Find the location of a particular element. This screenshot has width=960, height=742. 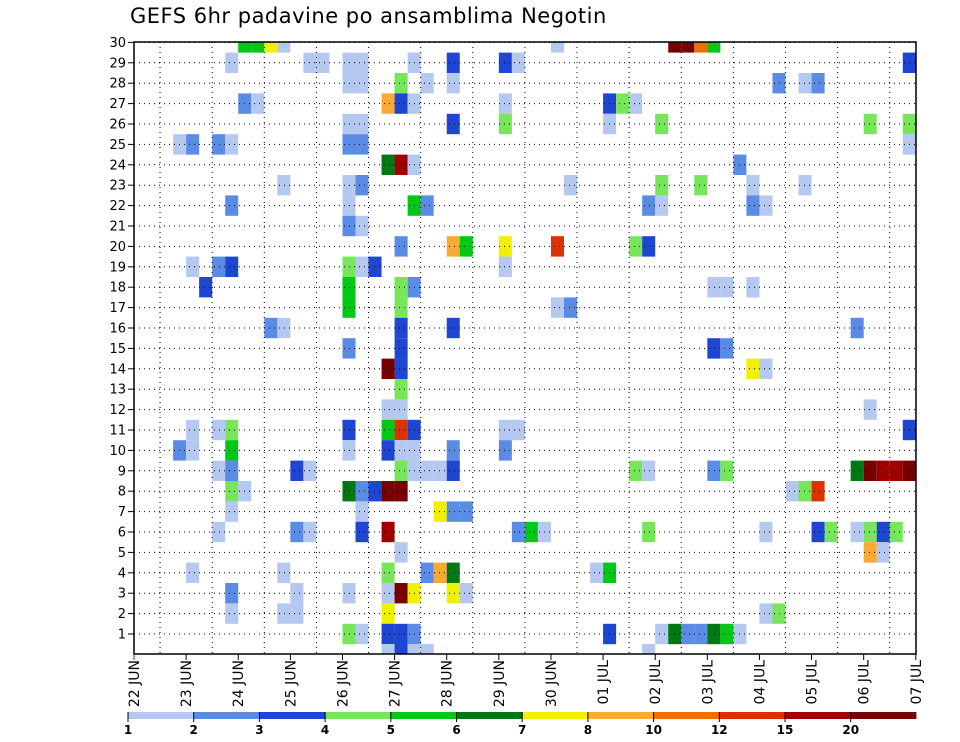

y-tick-label: 10 is located at coordinates (117, 451).